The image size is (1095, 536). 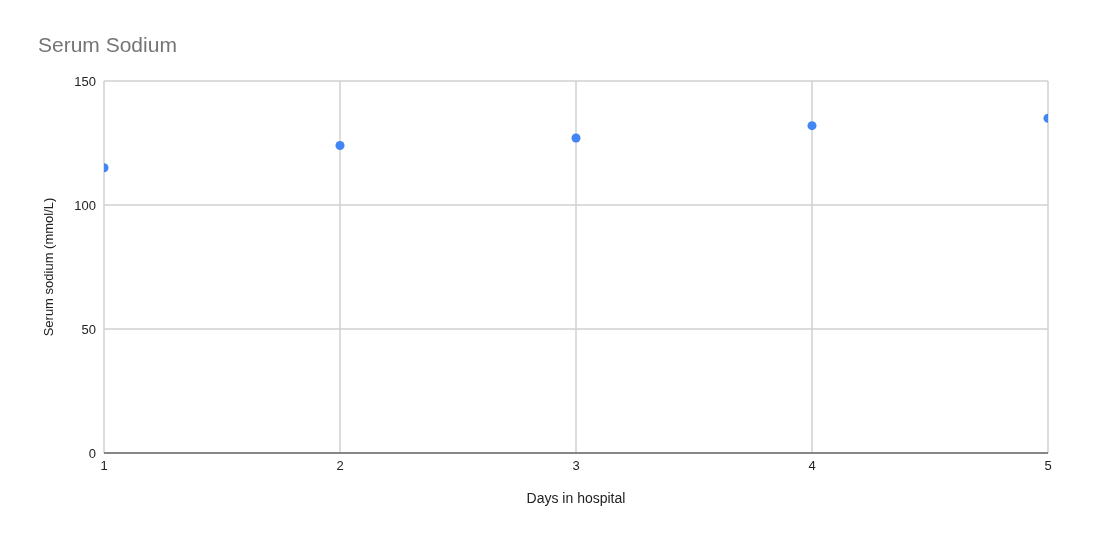 What do you see at coordinates (104, 466) in the screenshot?
I see `x-tick-label: 1` at bounding box center [104, 466].